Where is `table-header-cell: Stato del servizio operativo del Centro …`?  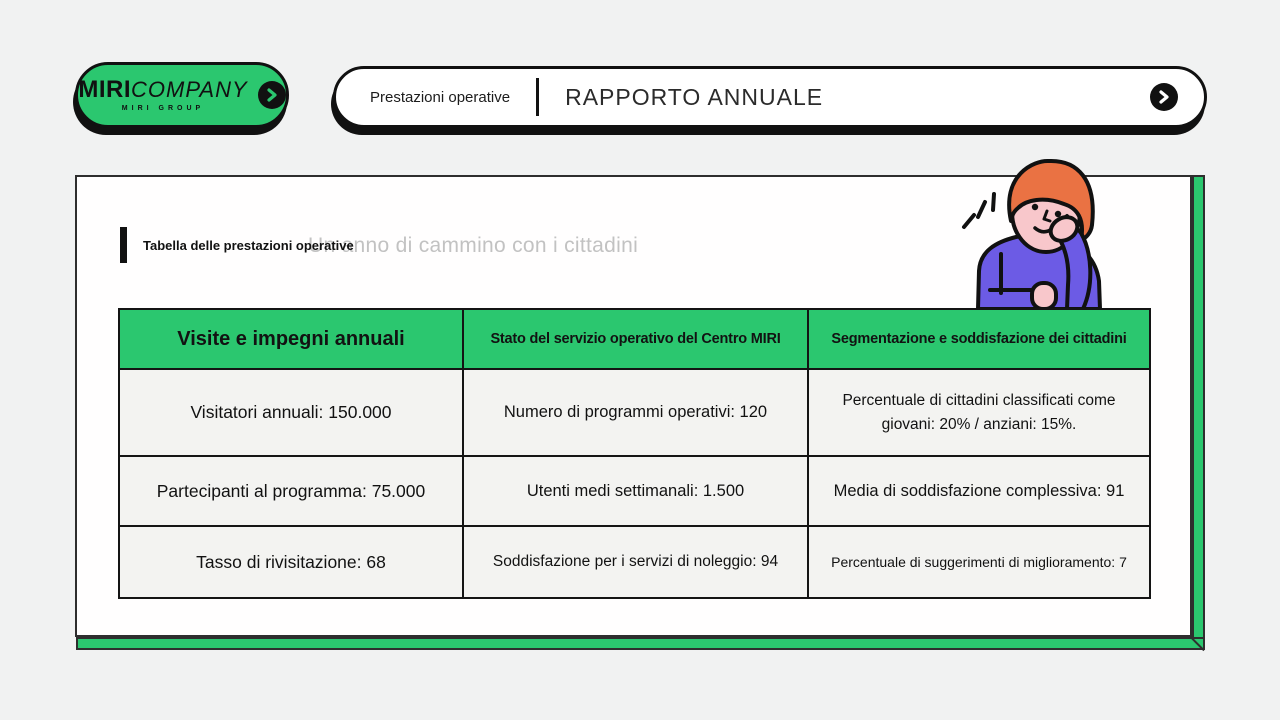 table-header-cell: Stato del servizio operativo del Centro … is located at coordinates (635, 339).